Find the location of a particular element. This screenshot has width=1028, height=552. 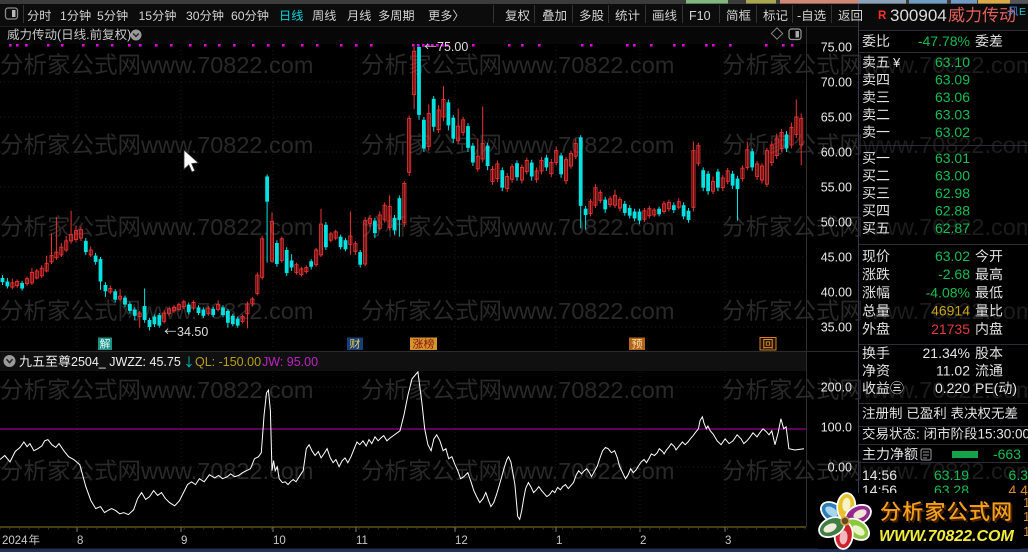

svg-text: 65.00 is located at coordinates (836, 118).